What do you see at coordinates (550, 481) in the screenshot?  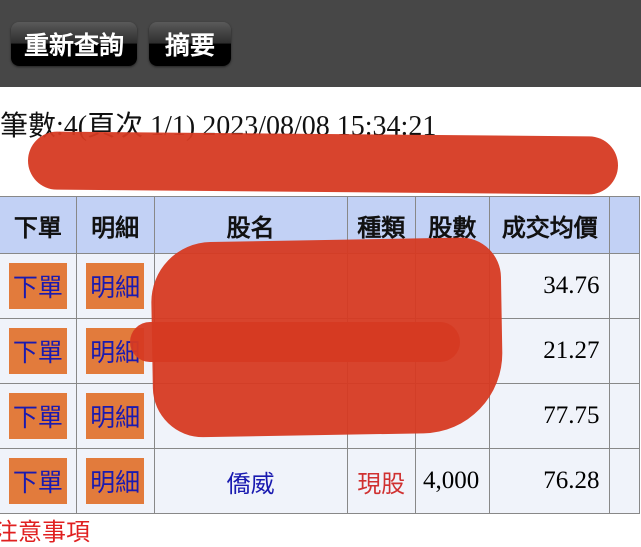 I see `avg-price: 76.28` at bounding box center [550, 481].